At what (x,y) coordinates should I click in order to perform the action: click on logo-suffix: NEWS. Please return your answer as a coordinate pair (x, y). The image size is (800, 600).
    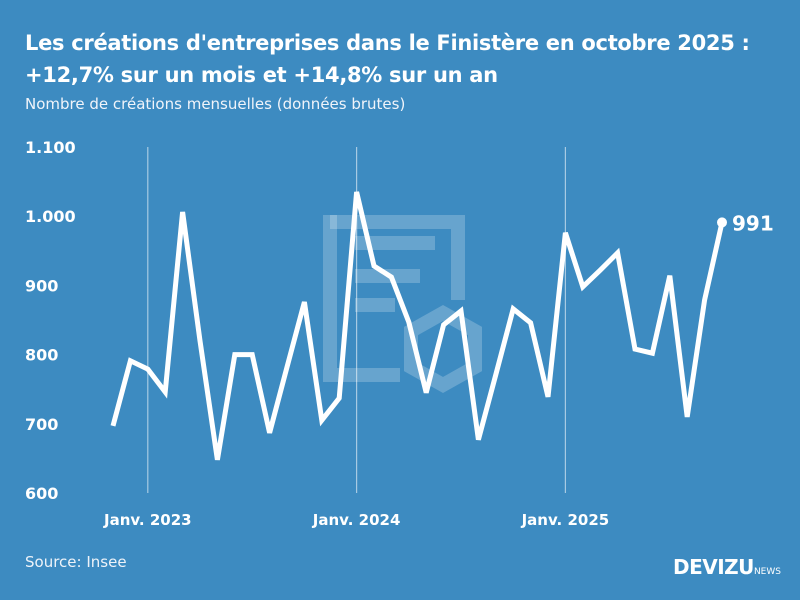
    Looking at the image, I should click on (767, 572).